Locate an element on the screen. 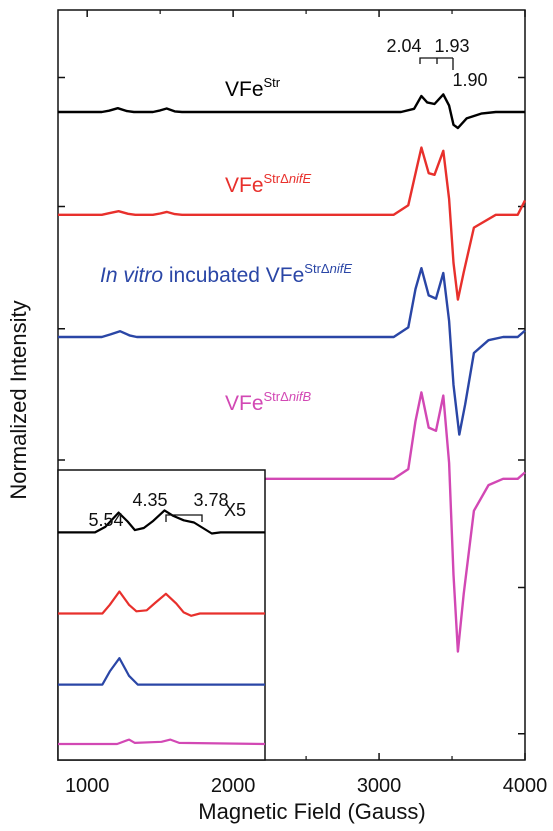 The width and height of the screenshot is (553, 831). inset-bracket is located at coordinates (184, 518).